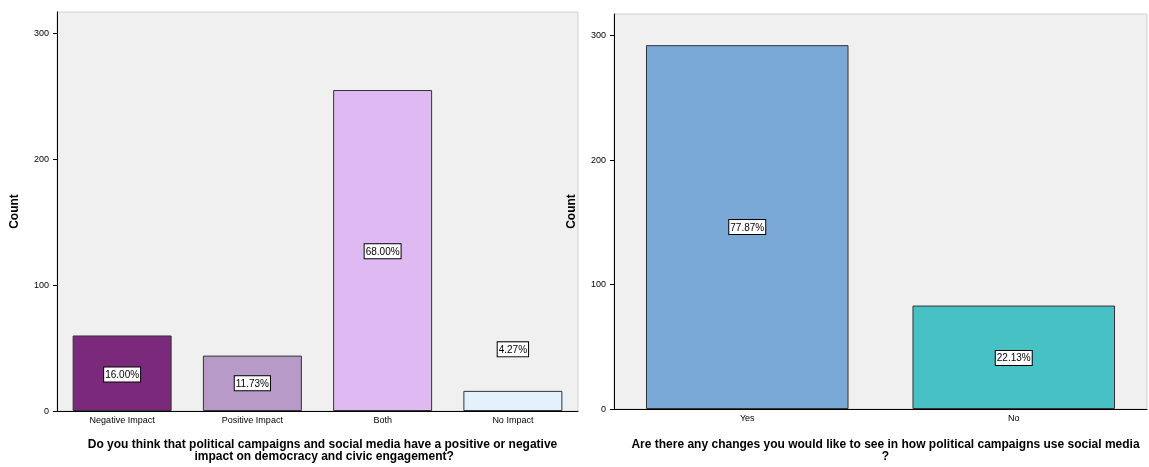 This screenshot has height=467, width=1149. What do you see at coordinates (322, 450) in the screenshot?
I see `x-axis-title: Do you think that political campaigns and social media have a positive or negative impact on democracy and civic engagement?` at bounding box center [322, 450].